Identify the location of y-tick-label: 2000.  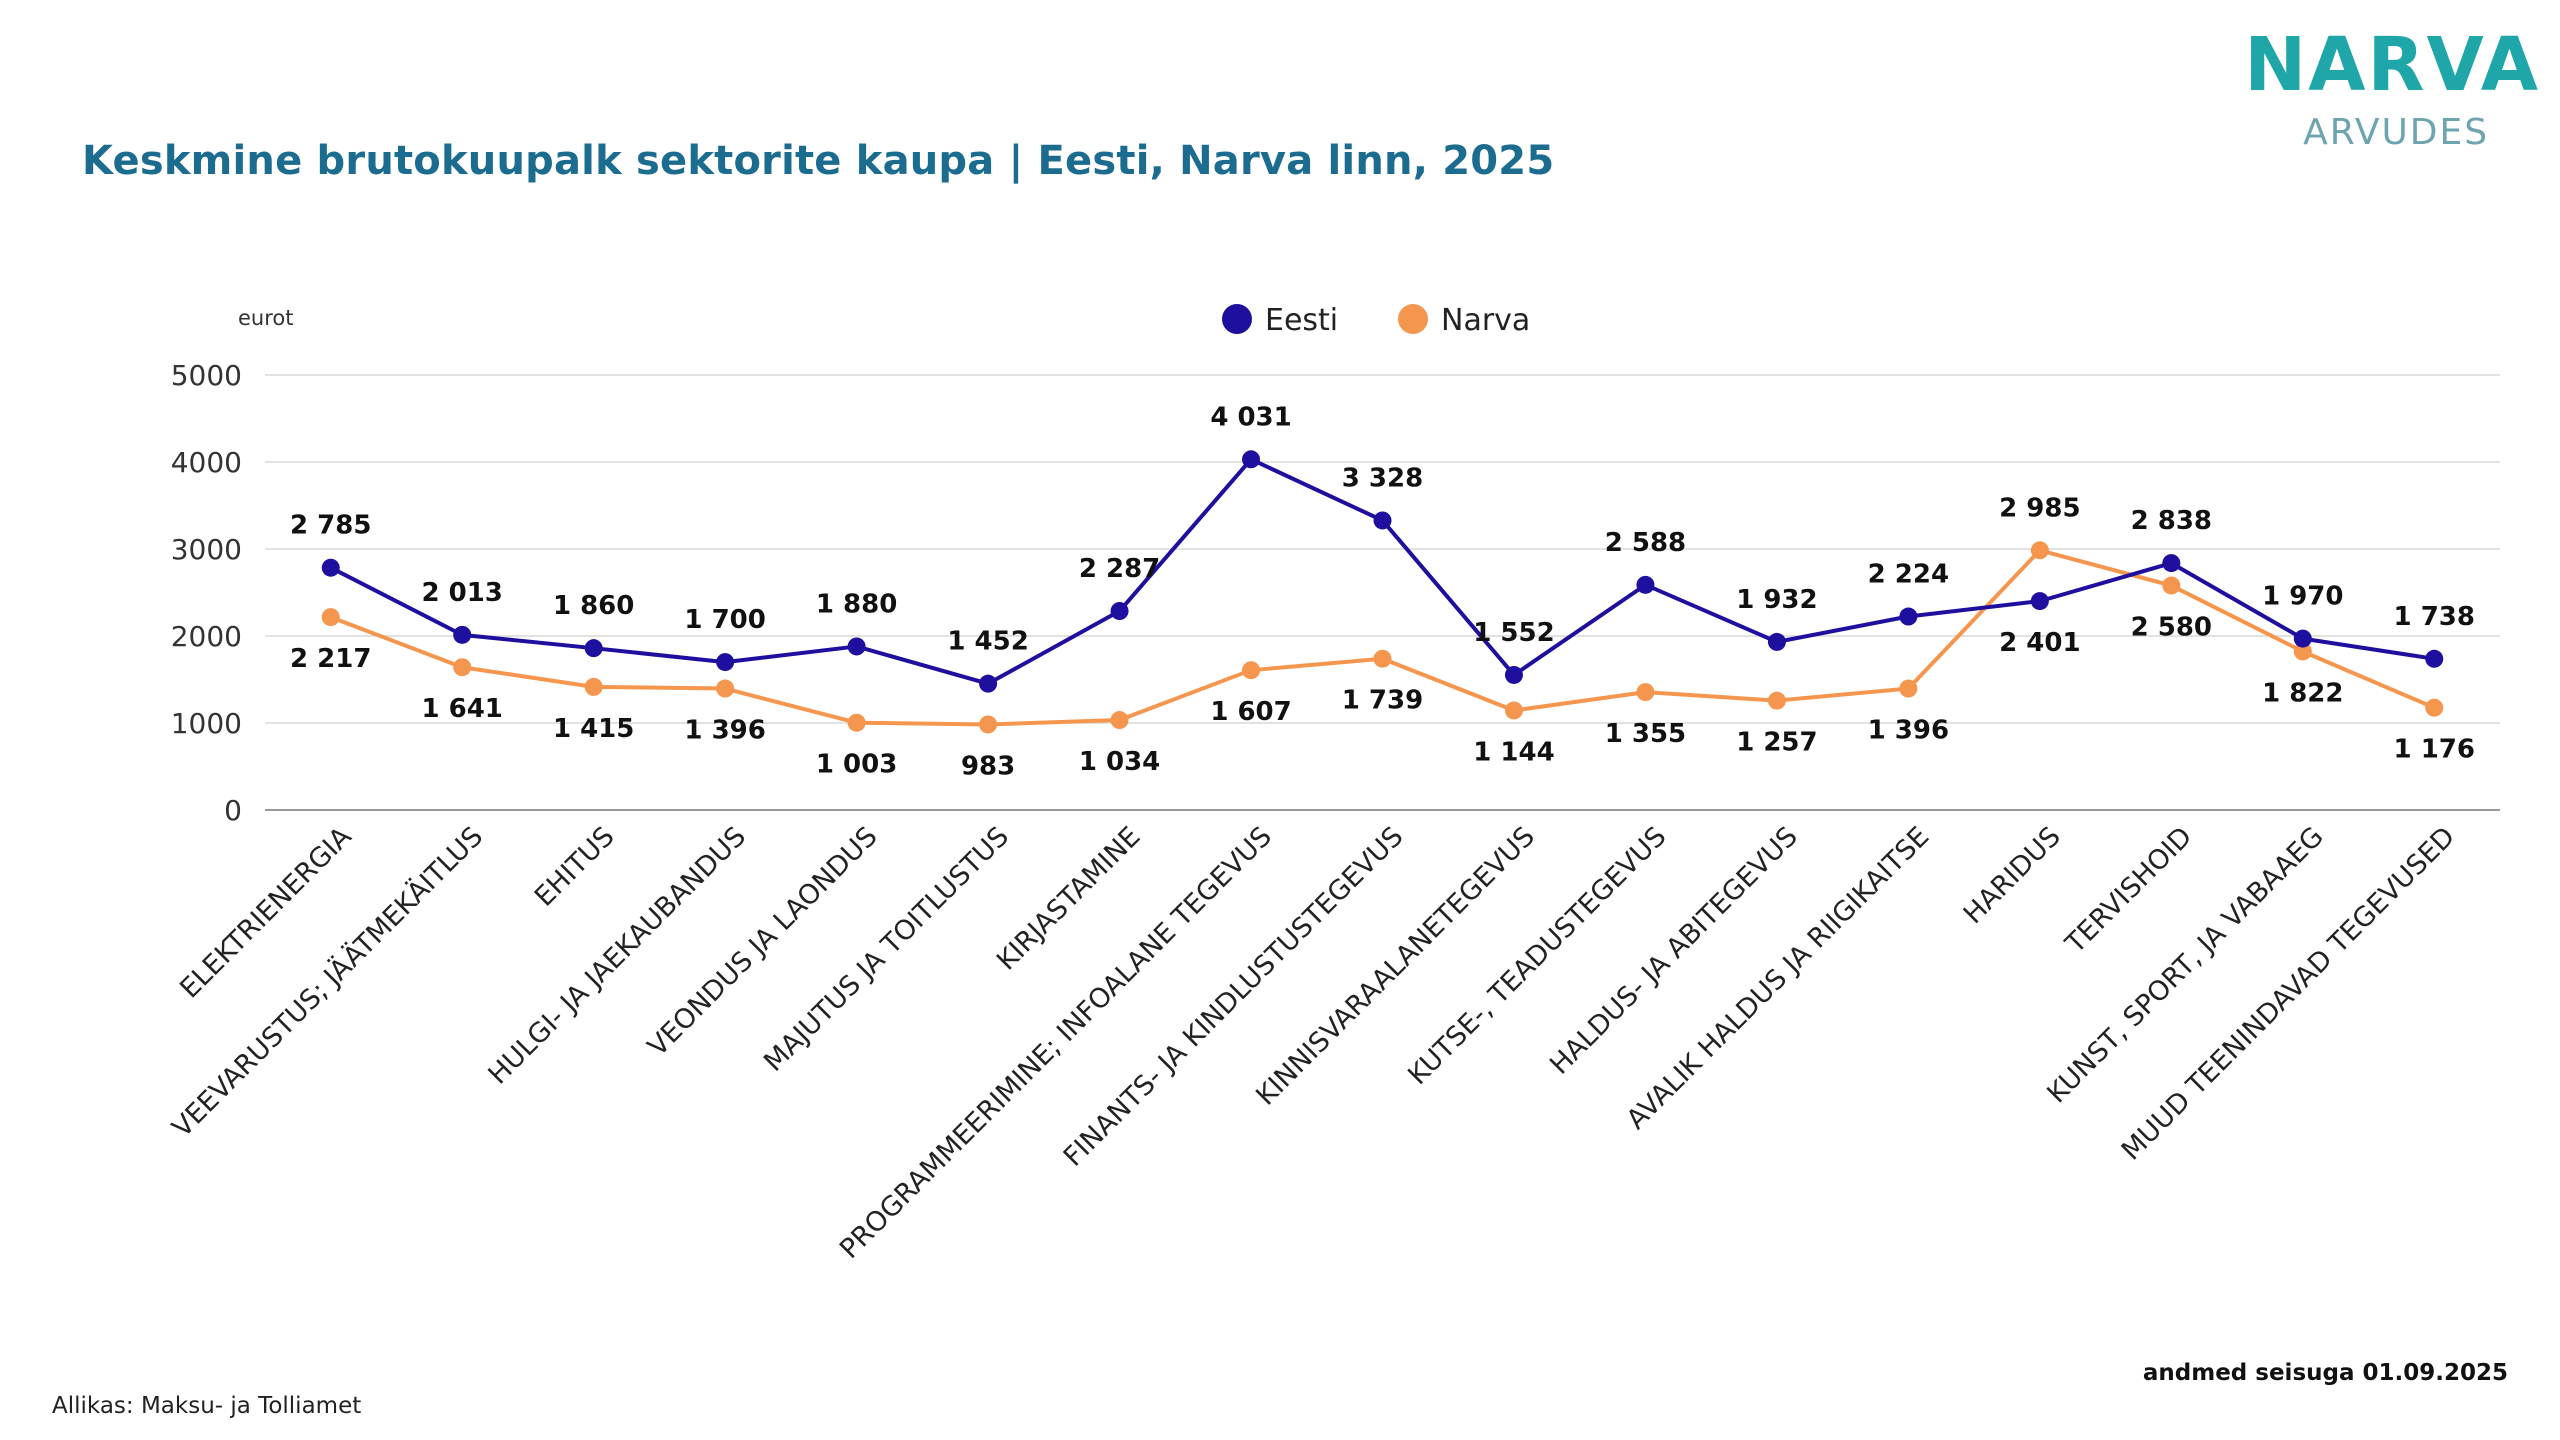
(206, 636).